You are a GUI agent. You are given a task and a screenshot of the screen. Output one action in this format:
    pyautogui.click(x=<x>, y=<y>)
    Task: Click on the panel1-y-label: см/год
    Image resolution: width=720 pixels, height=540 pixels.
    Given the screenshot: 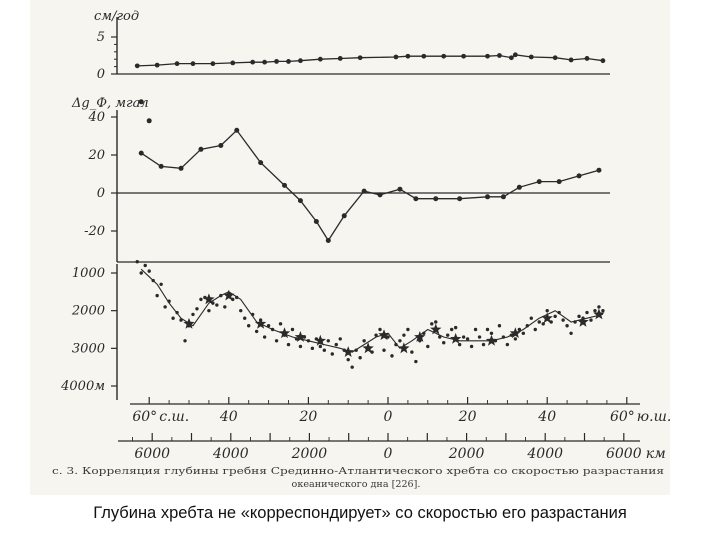 What is the action you would take?
    pyautogui.click(x=116, y=16)
    